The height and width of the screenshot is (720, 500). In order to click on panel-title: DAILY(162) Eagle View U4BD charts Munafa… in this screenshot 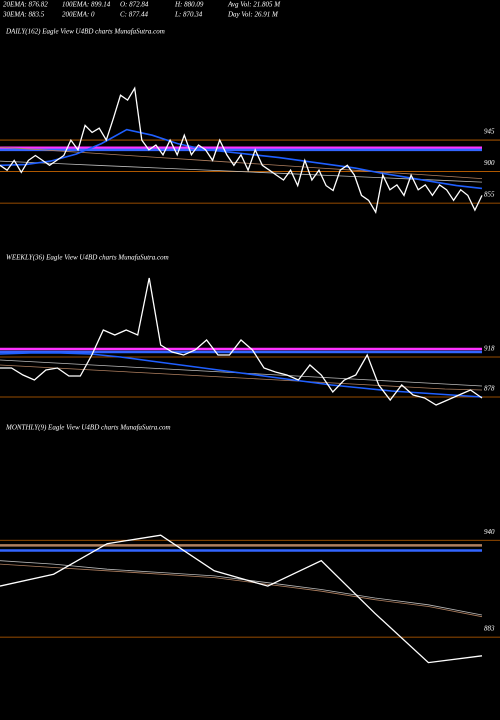, I will do `click(85, 32)`.